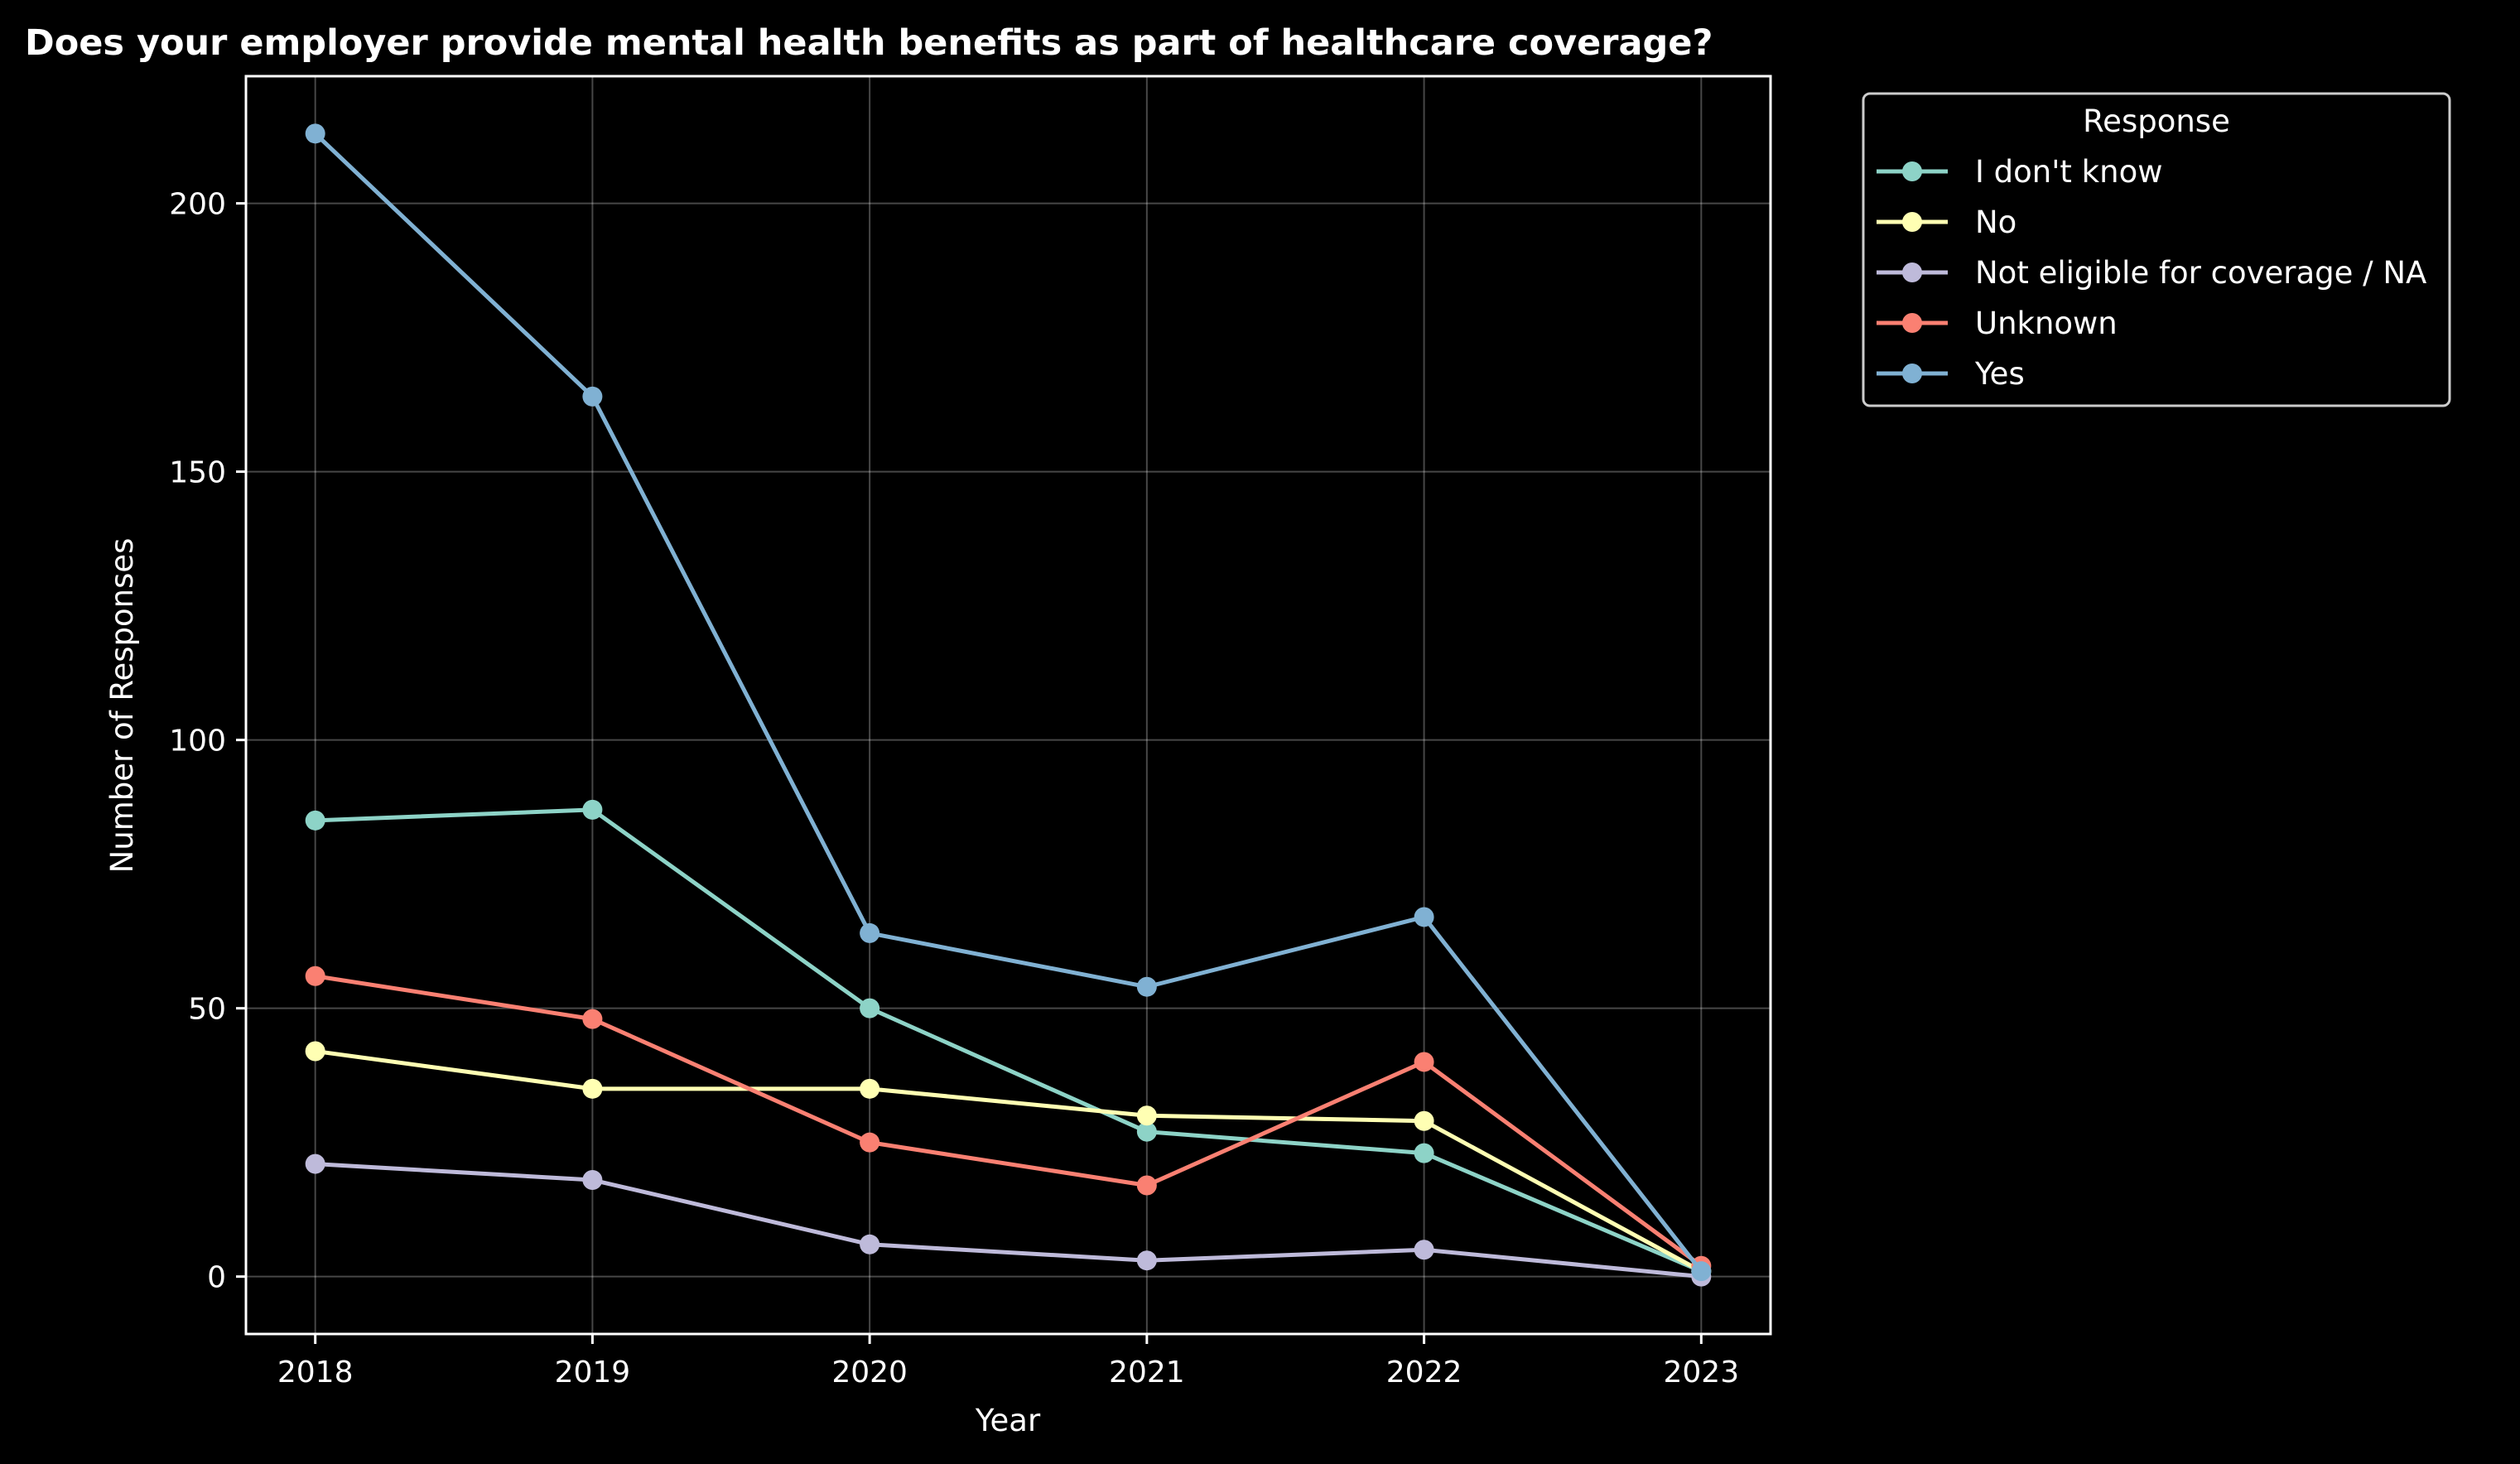  Describe the element at coordinates (315, 1372) in the screenshot. I see `x-tick-label: 2018` at that location.